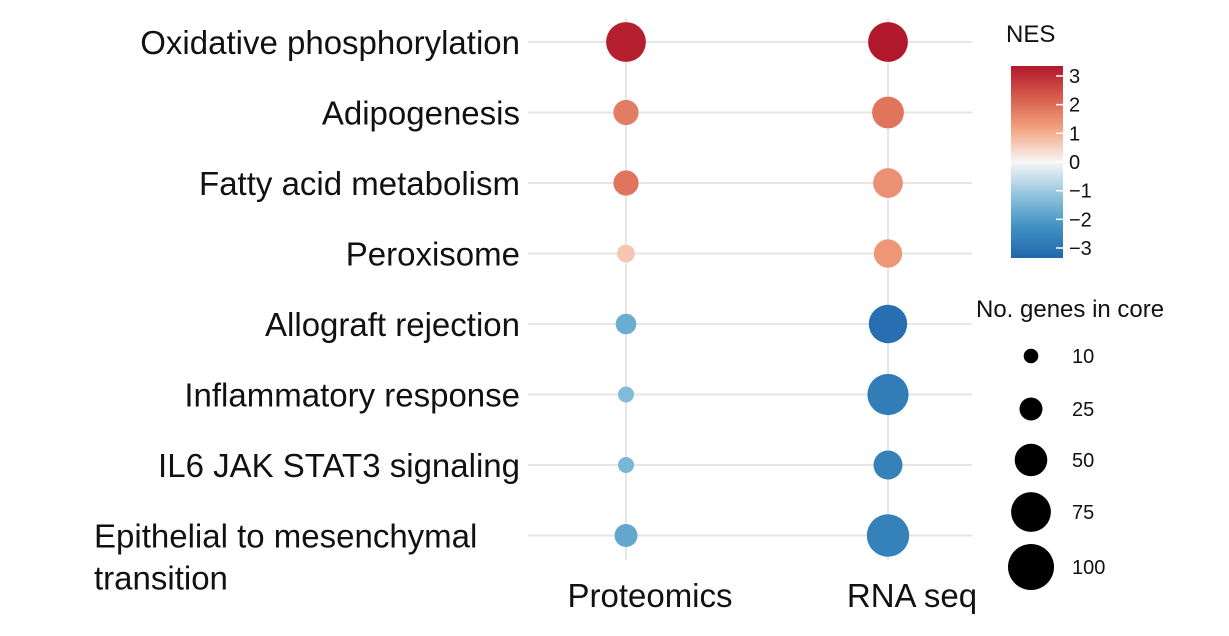  I want to click on pathway-label-fatty-acid-metabolism: Fatty acid metabolism, so click(359, 183).